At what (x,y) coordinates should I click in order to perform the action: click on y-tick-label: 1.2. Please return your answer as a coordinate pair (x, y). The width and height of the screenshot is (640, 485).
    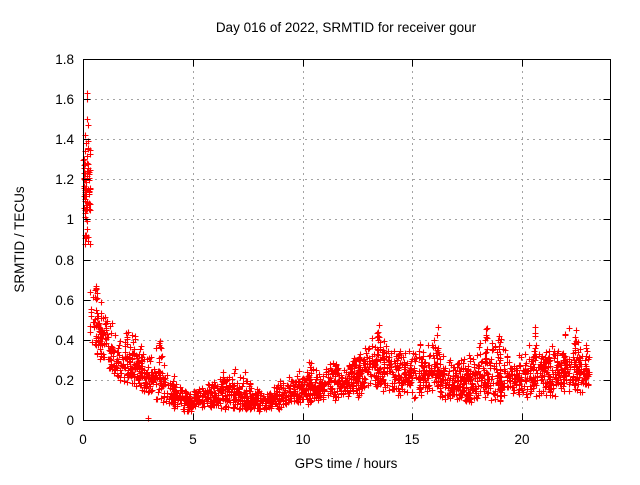
    Looking at the image, I should click on (64, 179).